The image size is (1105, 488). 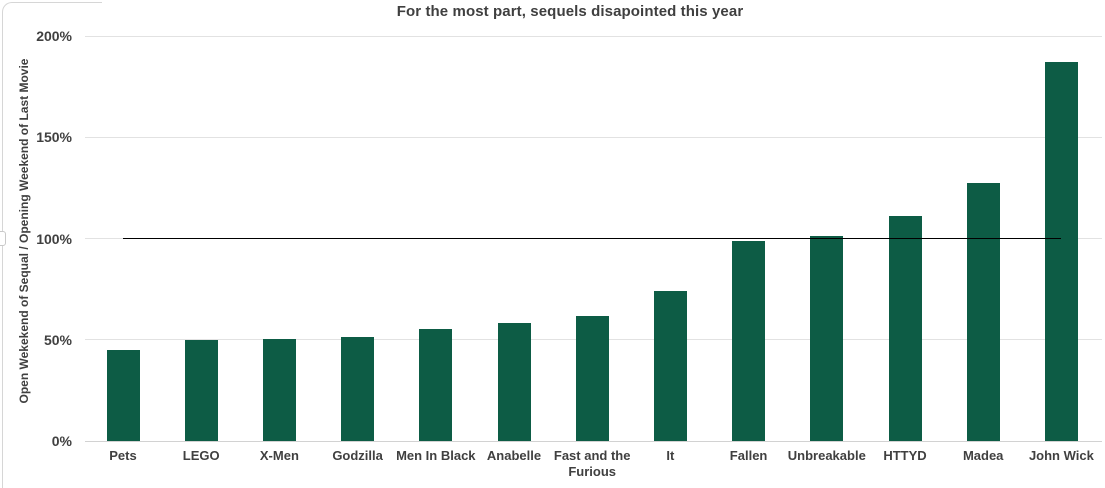 What do you see at coordinates (905, 328) in the screenshot?
I see `bar-httyd` at bounding box center [905, 328].